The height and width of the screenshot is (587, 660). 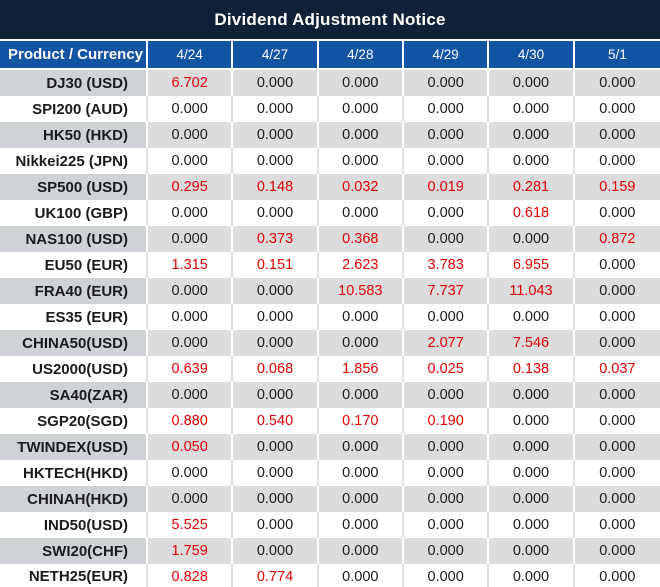 What do you see at coordinates (74, 161) in the screenshot?
I see `product-cell: Nikkei225 (JPN)` at bounding box center [74, 161].